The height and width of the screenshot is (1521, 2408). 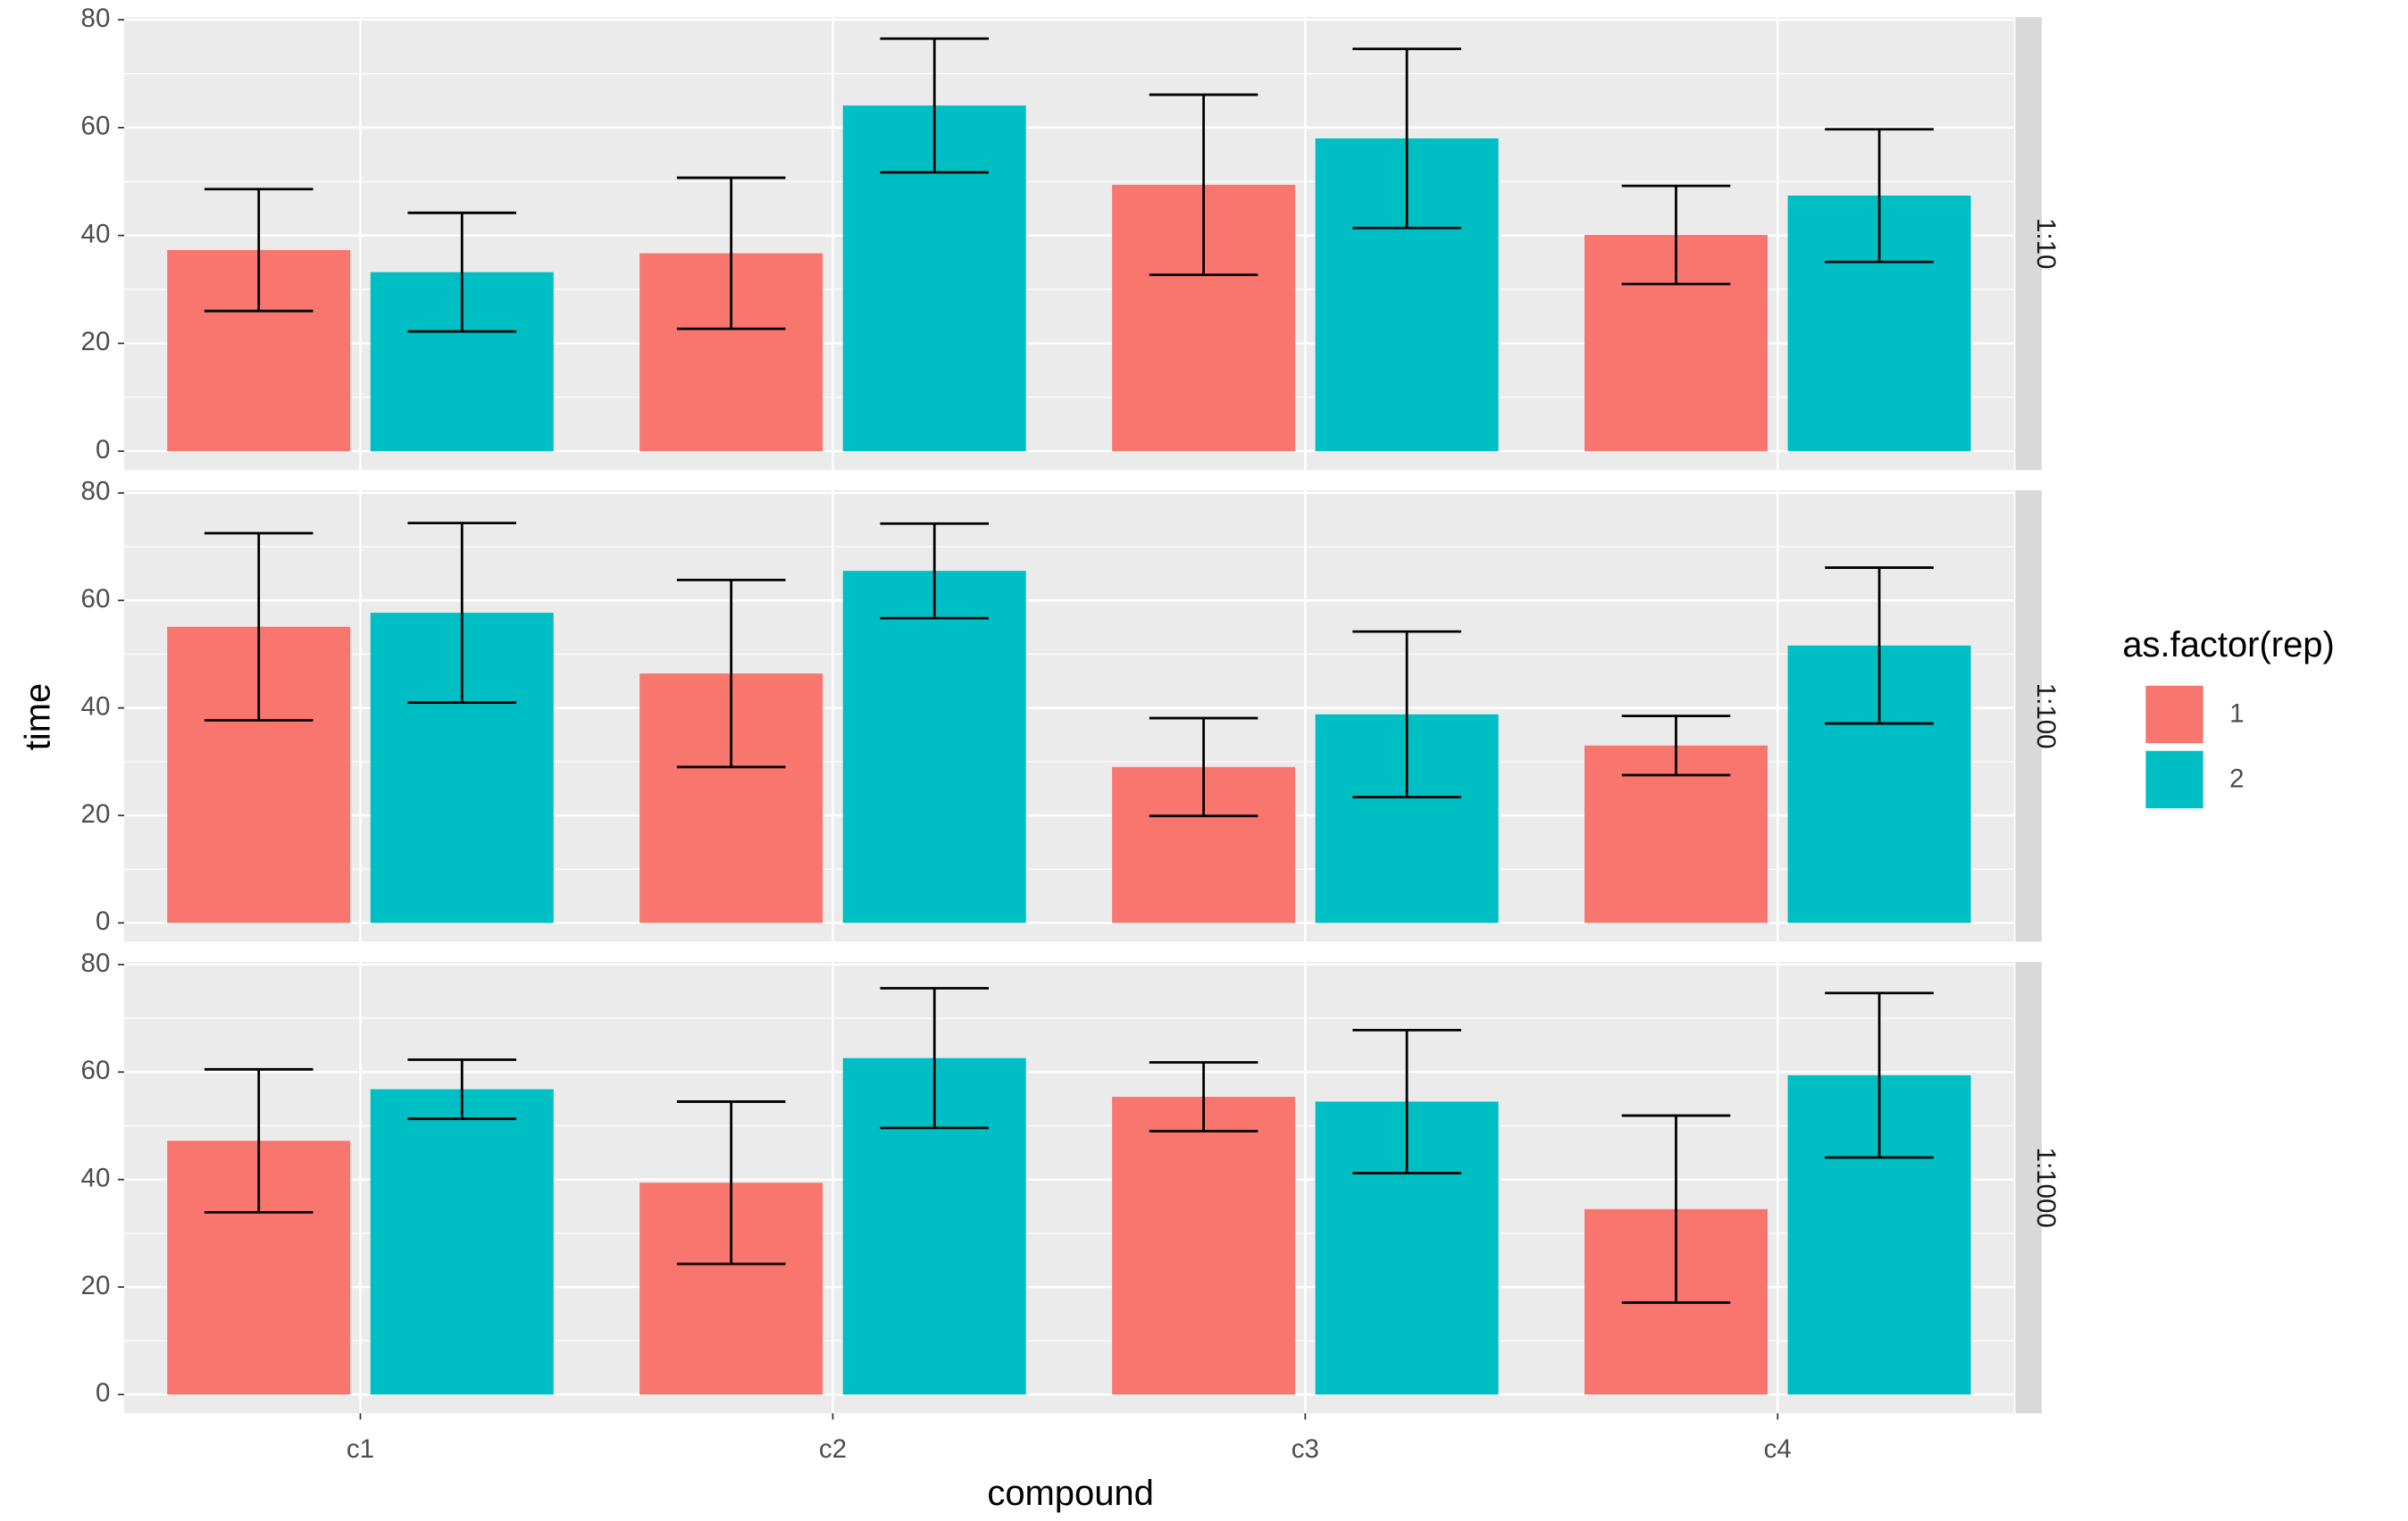 I want to click on x-tick-label: c4, so click(x=1778, y=1449).